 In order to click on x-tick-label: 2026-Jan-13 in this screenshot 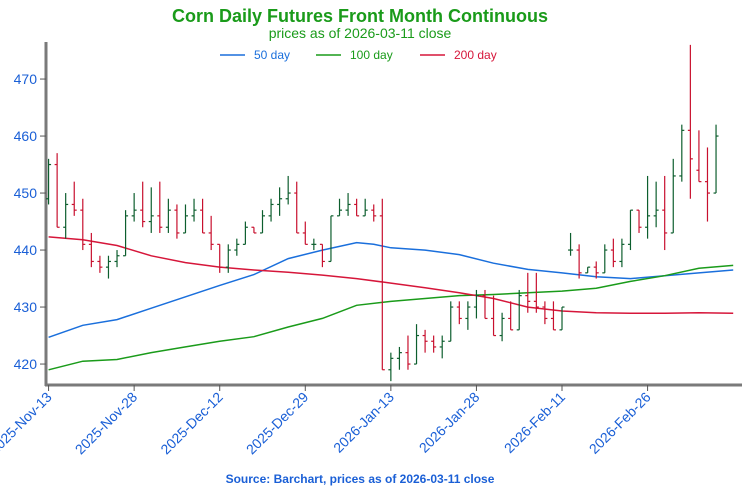, I will do `click(363, 422)`.